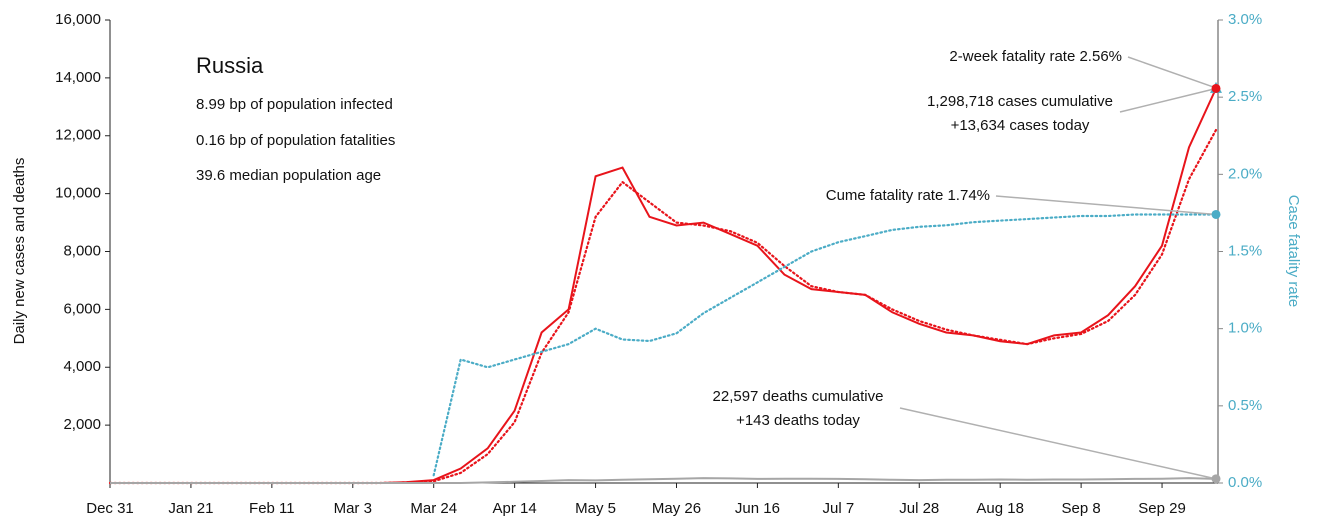  Describe the element at coordinates (110, 508) in the screenshot. I see `x-tick-label: Dec 31` at that location.